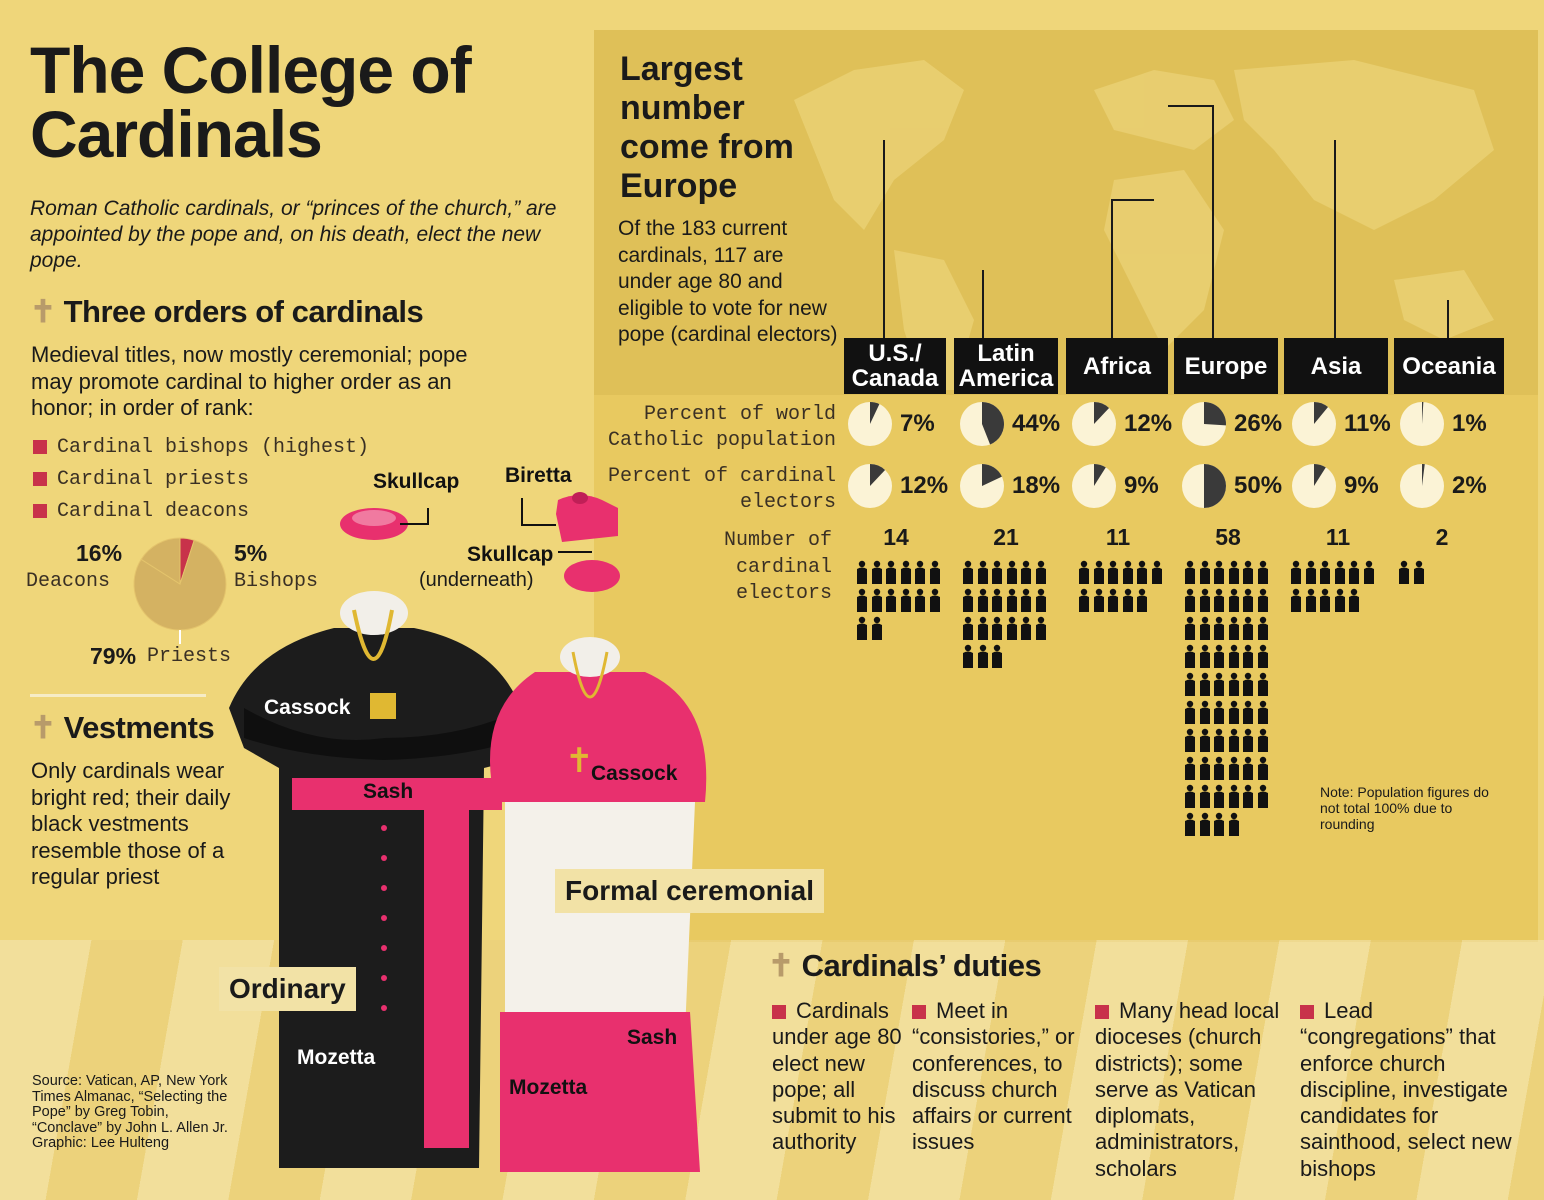 This screenshot has height=1200, width=1544. What do you see at coordinates (1121, 424) in the screenshot?
I see `region-pie-cell: 12%` at bounding box center [1121, 424].